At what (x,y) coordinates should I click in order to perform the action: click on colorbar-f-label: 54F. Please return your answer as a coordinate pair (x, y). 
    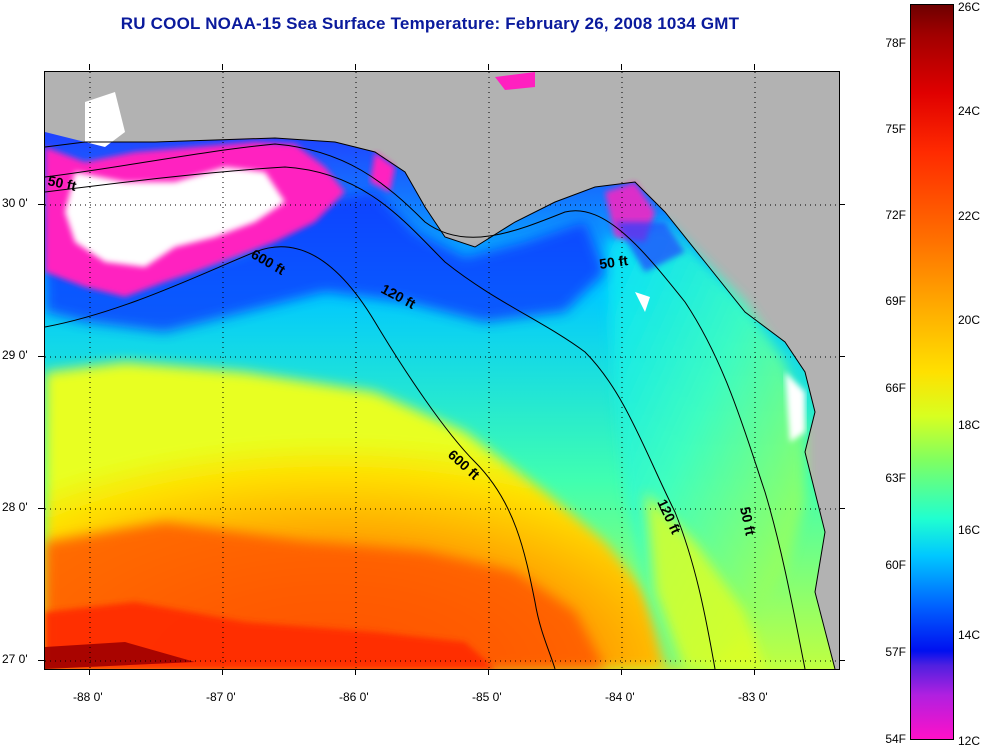
    Looking at the image, I should click on (895, 739).